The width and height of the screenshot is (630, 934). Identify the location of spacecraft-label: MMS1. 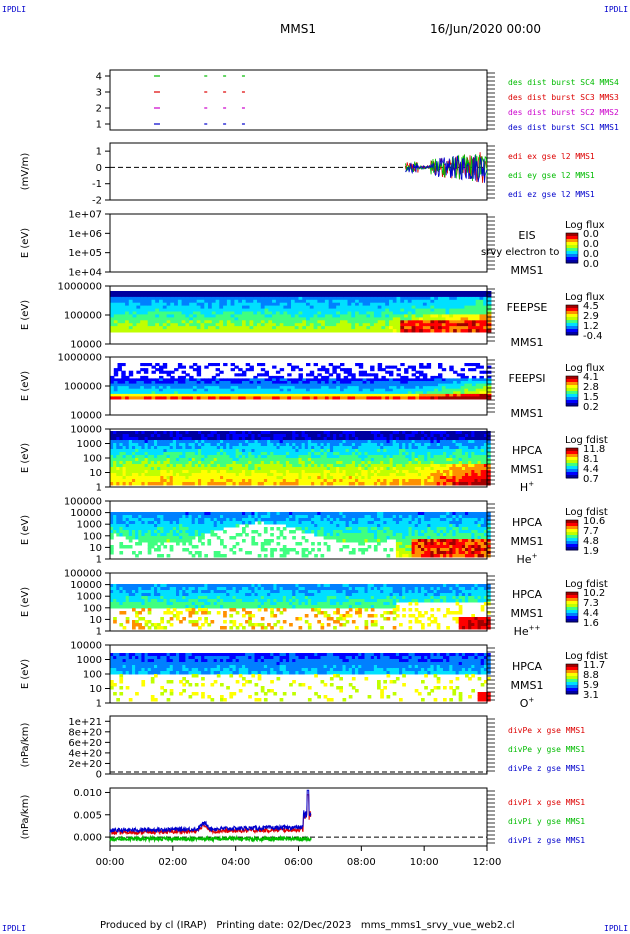
(527, 469).